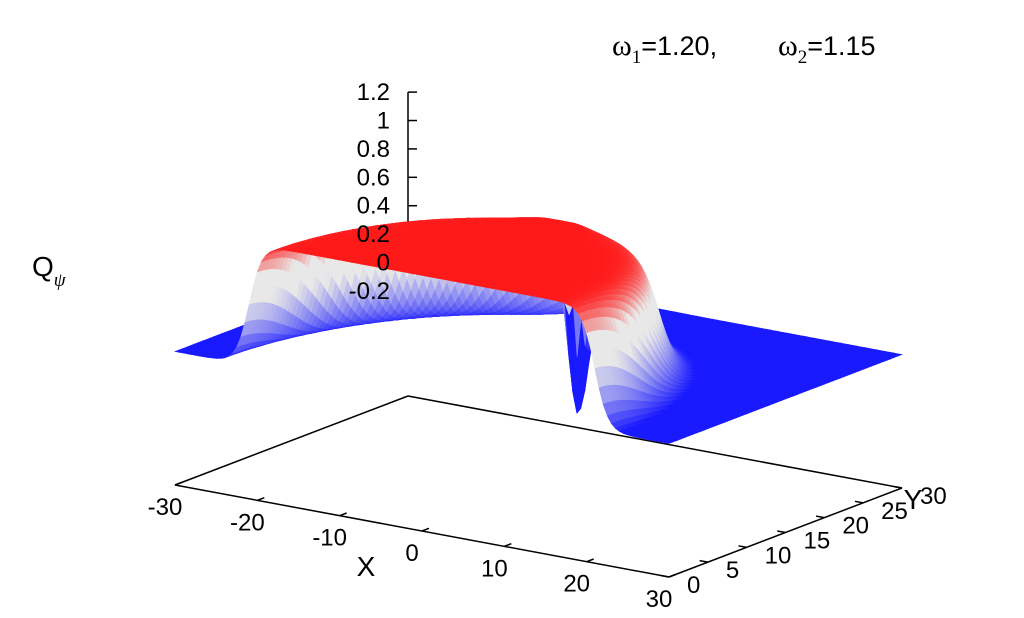  Describe the element at coordinates (622, 45) in the screenshot. I see `omega-1-symbol: ω` at that location.